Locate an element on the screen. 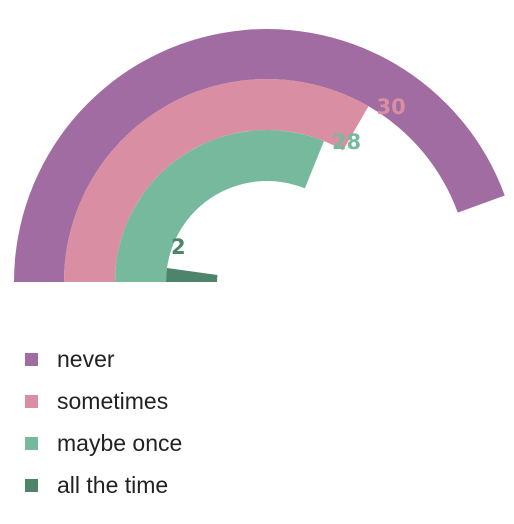 The height and width of the screenshot is (524, 514). value-label-sometimes: 30 is located at coordinates (391, 107).